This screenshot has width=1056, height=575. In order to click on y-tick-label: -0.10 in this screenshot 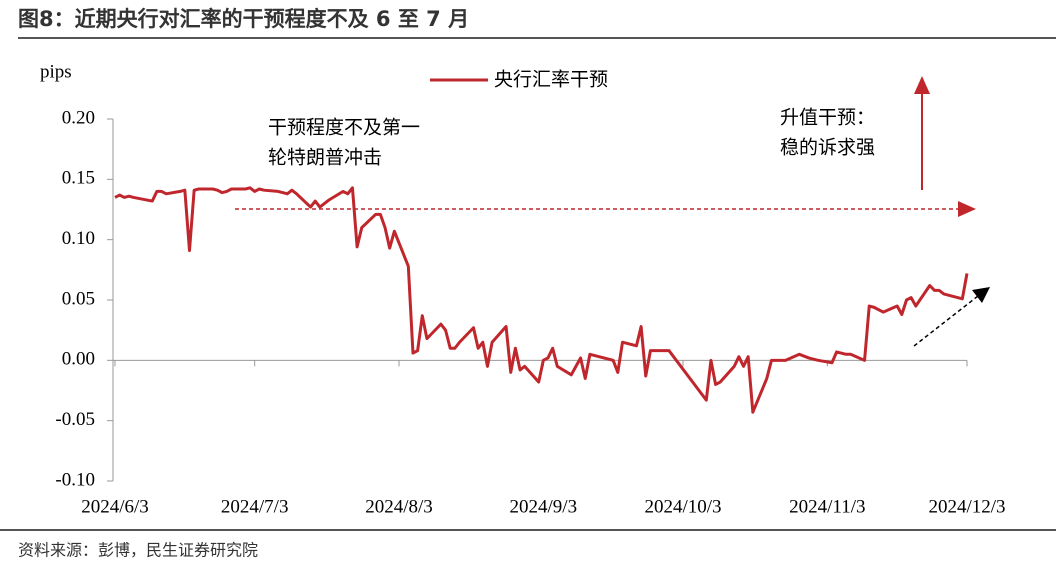, I will do `click(75, 479)`.